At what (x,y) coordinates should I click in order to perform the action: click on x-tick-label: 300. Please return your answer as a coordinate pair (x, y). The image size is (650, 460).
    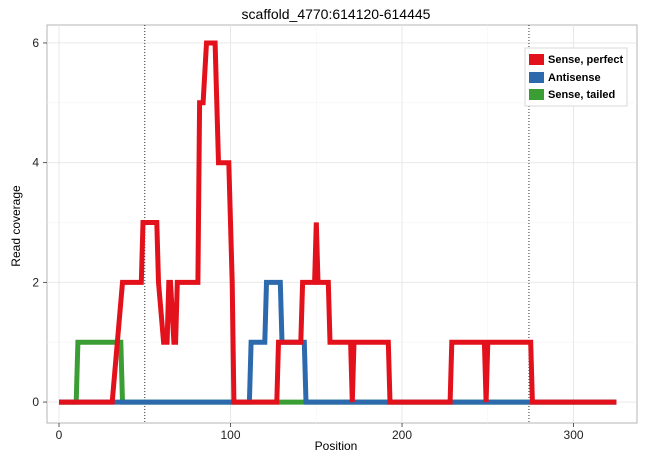
    Looking at the image, I should click on (574, 435).